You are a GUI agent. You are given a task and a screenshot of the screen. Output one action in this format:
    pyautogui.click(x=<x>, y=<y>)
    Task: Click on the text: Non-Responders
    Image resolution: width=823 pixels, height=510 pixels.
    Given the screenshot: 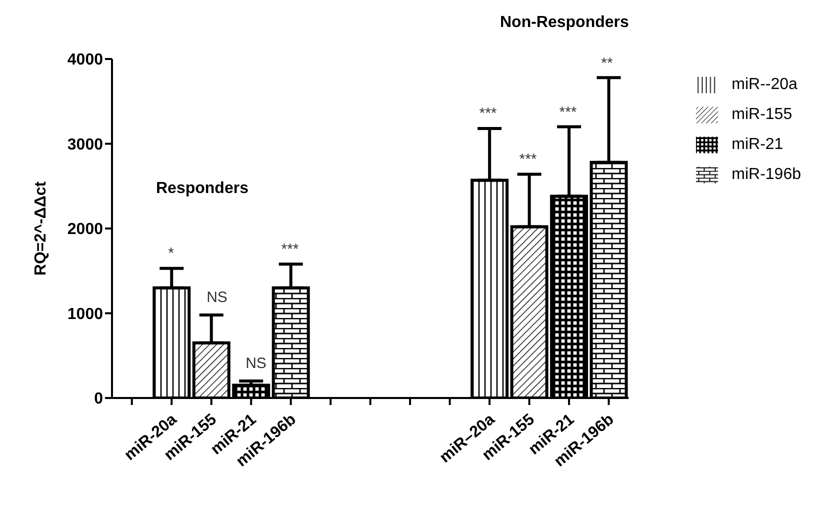 What is the action you would take?
    pyautogui.click(x=564, y=23)
    